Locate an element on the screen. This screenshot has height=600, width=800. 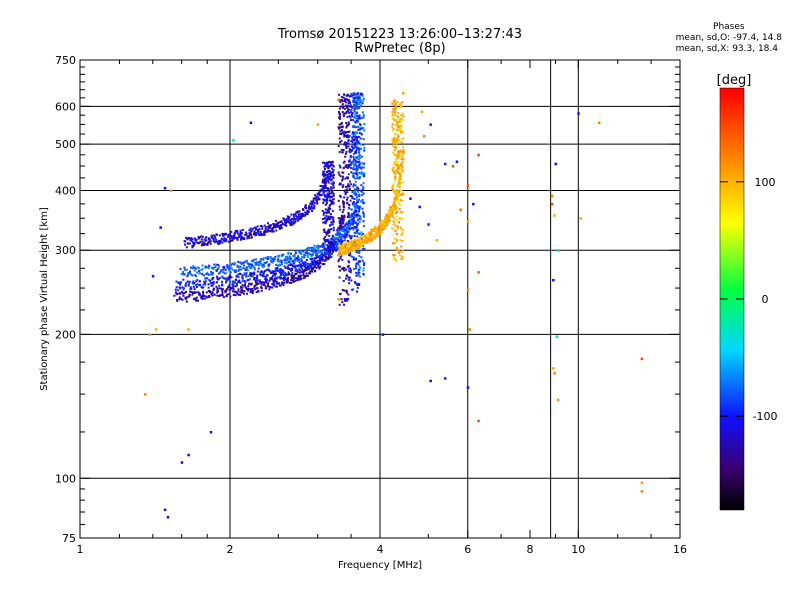
y-axis-label: Stationary phase Virtual Height [km] is located at coordinates (44, 299).